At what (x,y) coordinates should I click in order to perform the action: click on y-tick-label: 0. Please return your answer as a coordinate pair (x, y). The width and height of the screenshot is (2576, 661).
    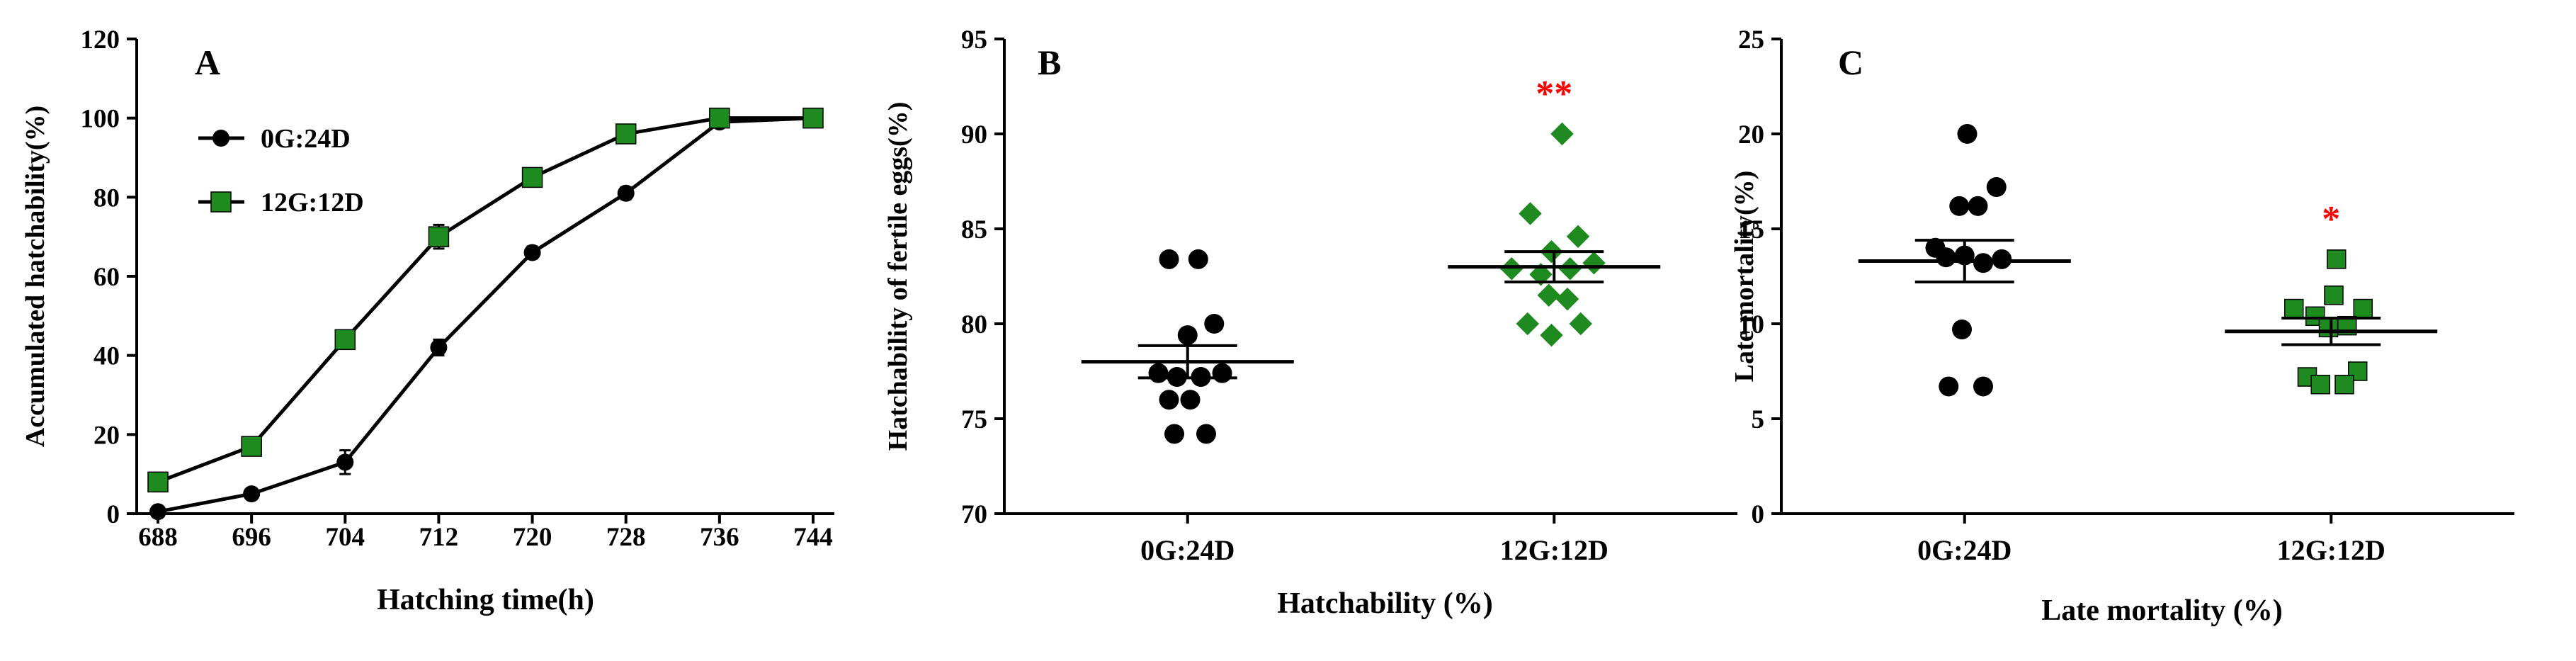
    Looking at the image, I should click on (1758, 514).